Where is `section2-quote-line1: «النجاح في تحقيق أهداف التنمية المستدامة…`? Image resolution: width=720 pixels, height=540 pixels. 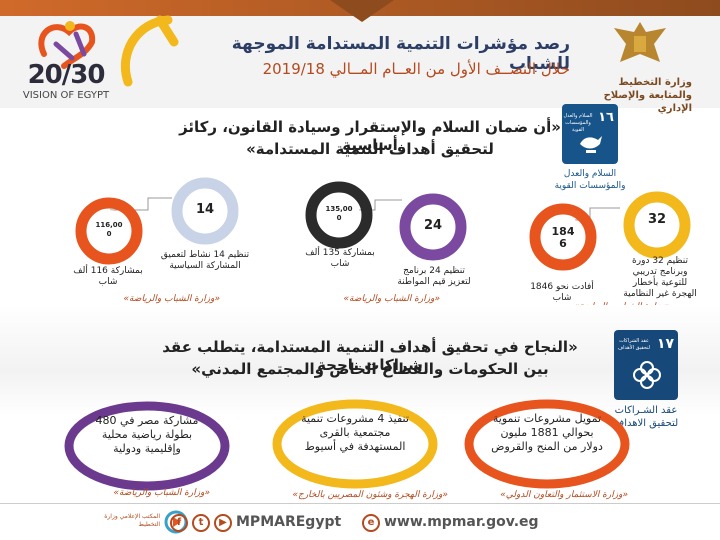
section2-quote-line1: «النجاح في تحقيق أهداف التنمية المستدامة… is located at coordinates (370, 356).